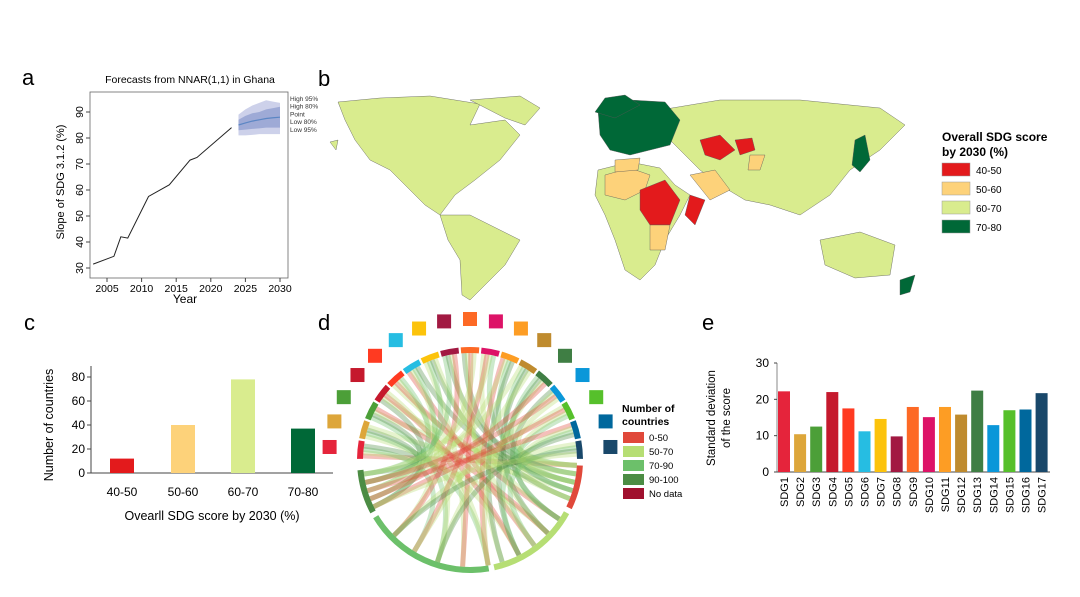  Describe the element at coordinates (719, 418) in the screenshot. I see `chart-e-ylabel: Standard deviation of the score` at that location.